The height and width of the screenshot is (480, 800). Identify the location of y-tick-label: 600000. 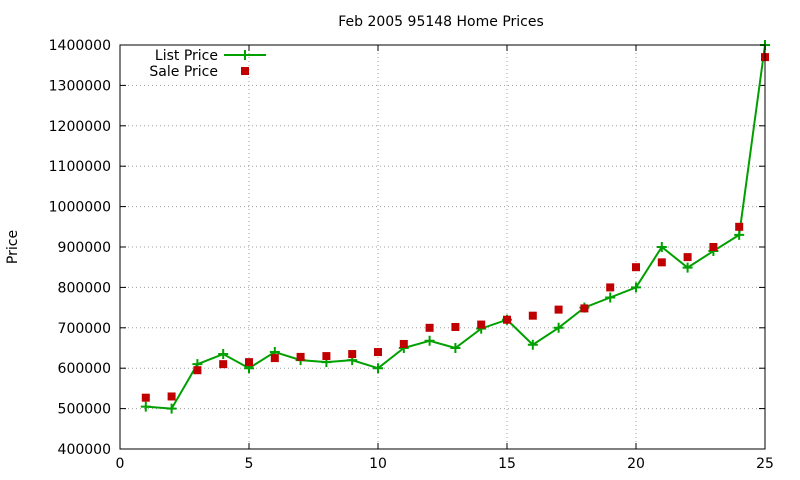
(84, 369).